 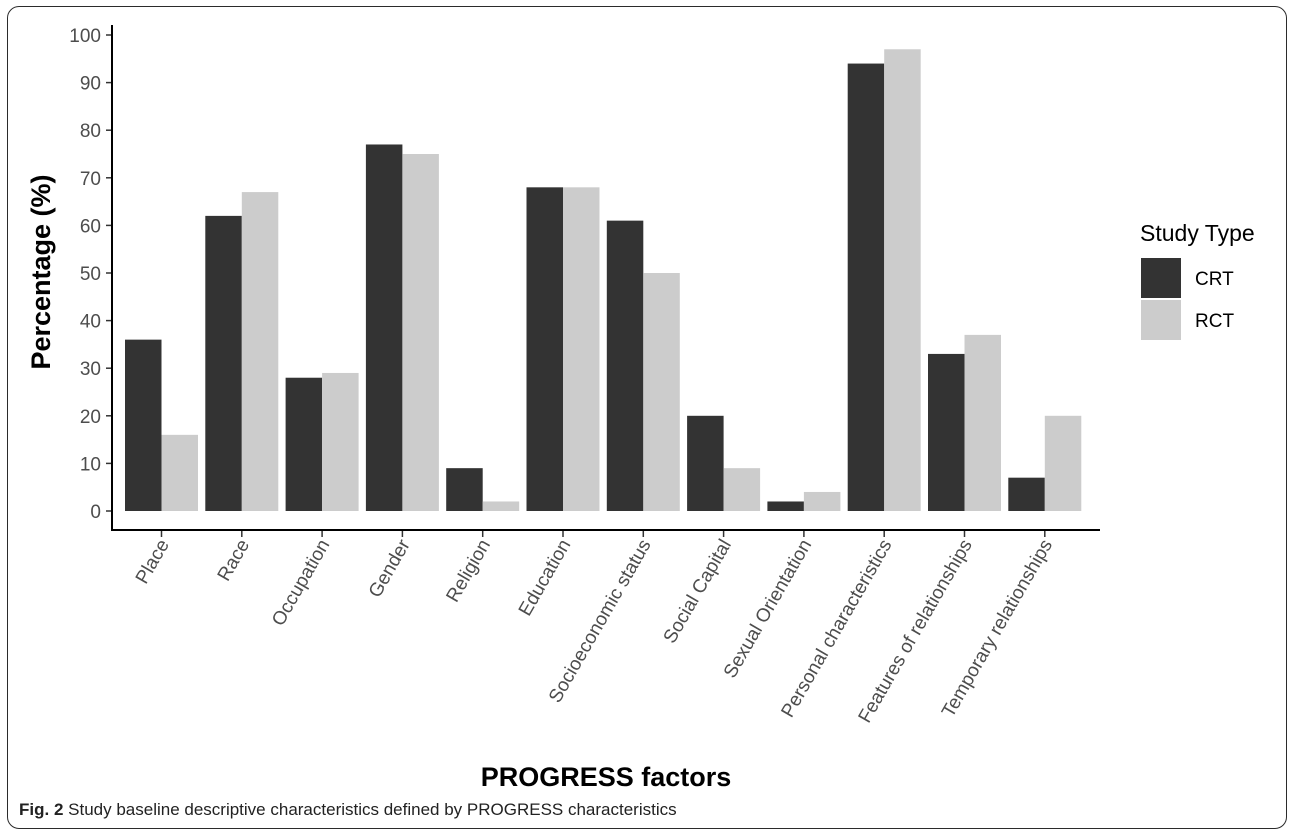 I want to click on figure-caption-label: Fig. 2, so click(x=41, y=809).